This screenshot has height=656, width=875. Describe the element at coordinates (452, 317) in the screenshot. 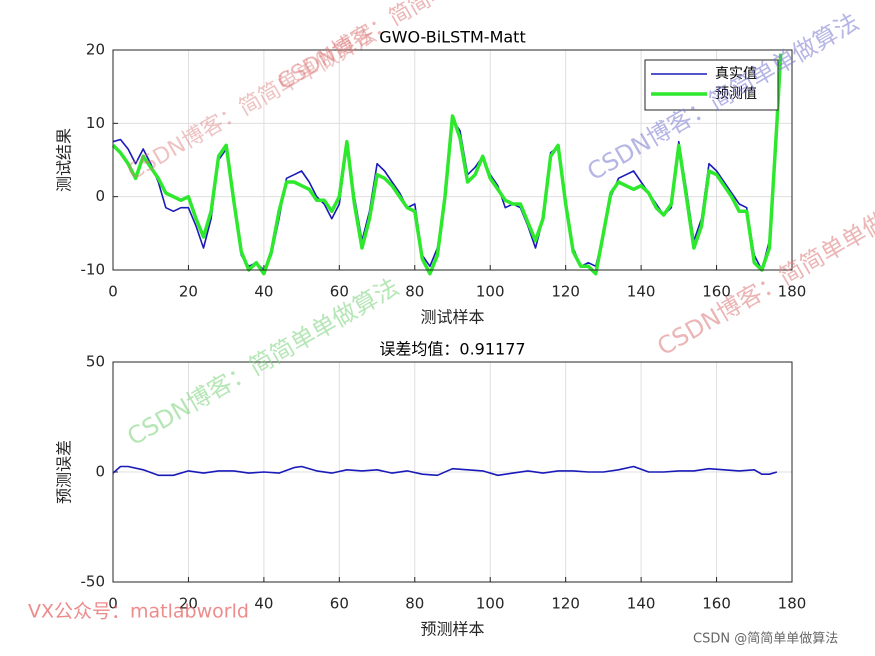

I see `x-axis-label: 测试样本` at that location.